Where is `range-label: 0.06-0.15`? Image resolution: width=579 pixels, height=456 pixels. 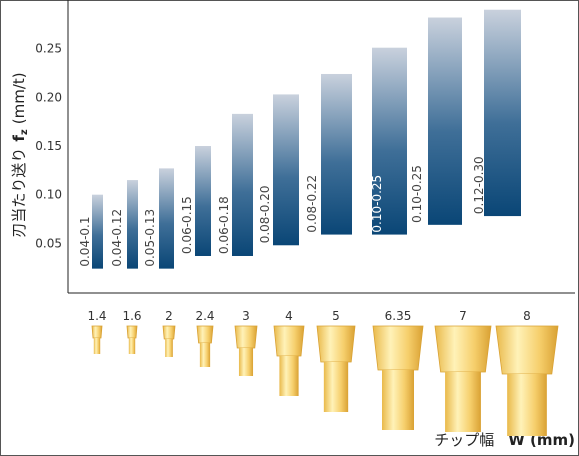 range-label: 0.06-0.15 is located at coordinates (187, 225).